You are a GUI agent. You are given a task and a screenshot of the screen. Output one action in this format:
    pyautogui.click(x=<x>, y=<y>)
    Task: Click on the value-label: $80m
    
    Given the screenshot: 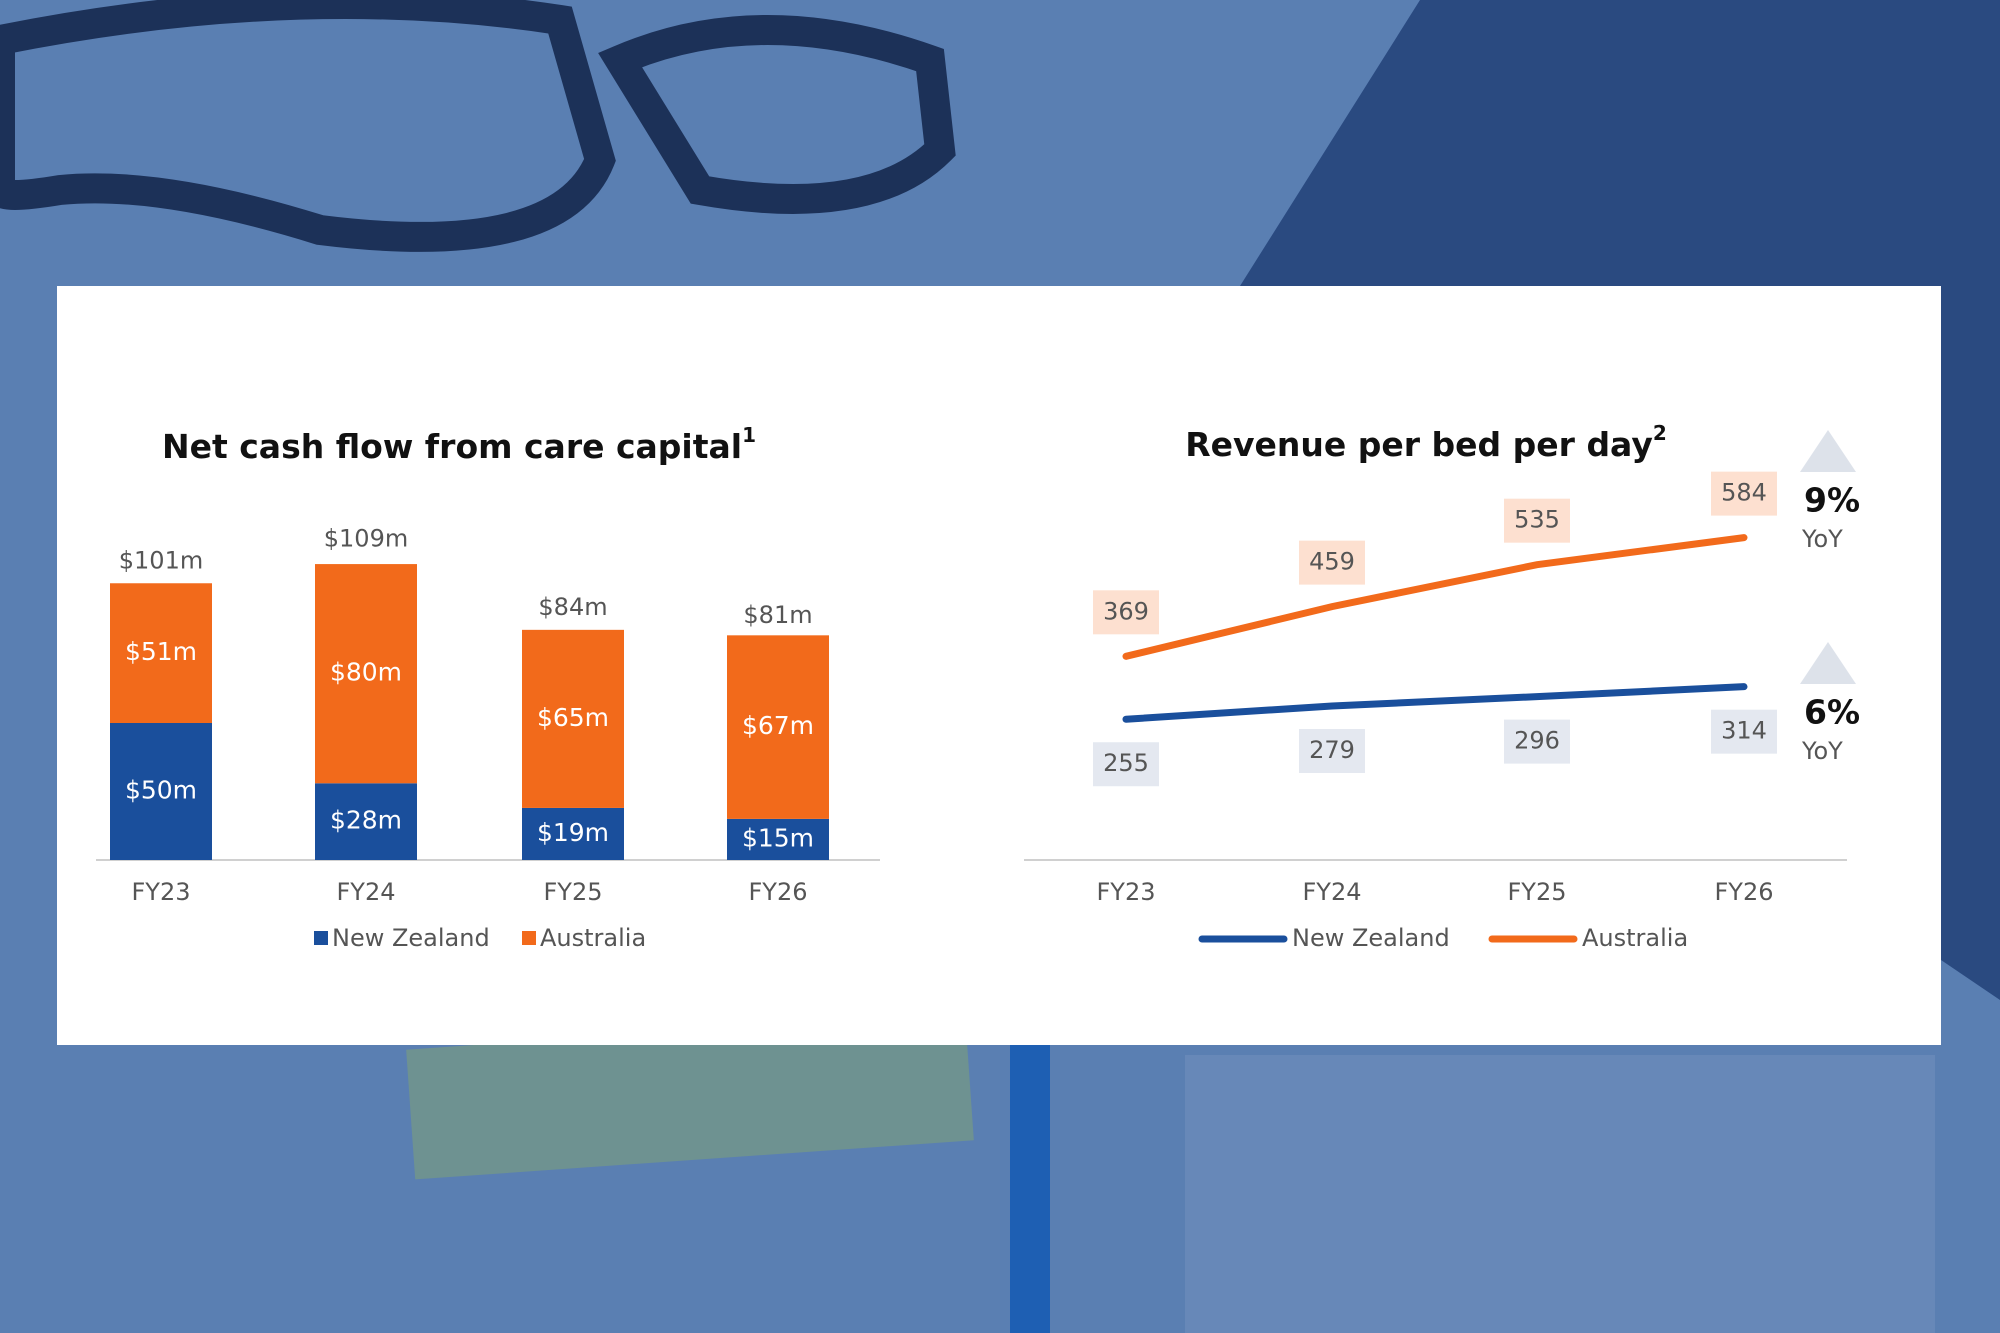 What is the action you would take?
    pyautogui.click(x=366, y=672)
    